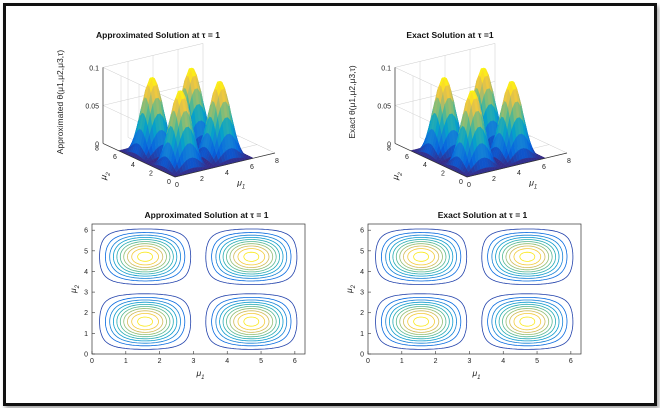  What do you see at coordinates (60, 102) in the screenshot?
I see `z-axis-label: Approximated θ(μ1,μ2,μ3,τ)` at bounding box center [60, 102].